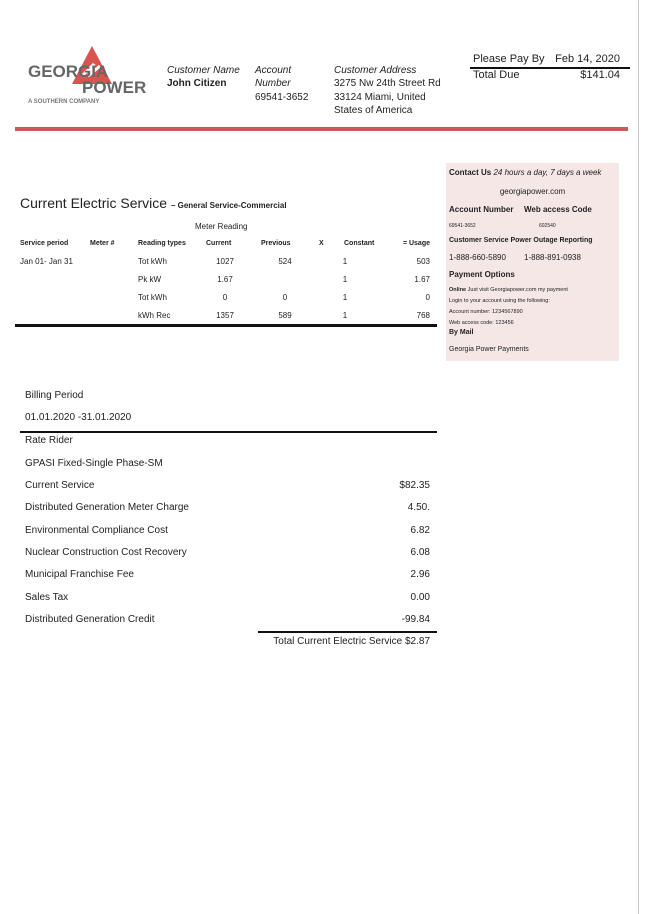 The width and height of the screenshot is (646, 914). I want to click on code-text: Web access code: 123456, so click(481, 323).